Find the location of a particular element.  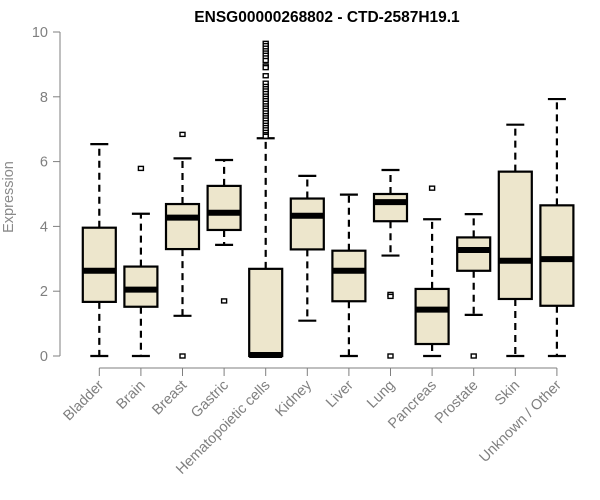

box-gastric is located at coordinates (224, 231).